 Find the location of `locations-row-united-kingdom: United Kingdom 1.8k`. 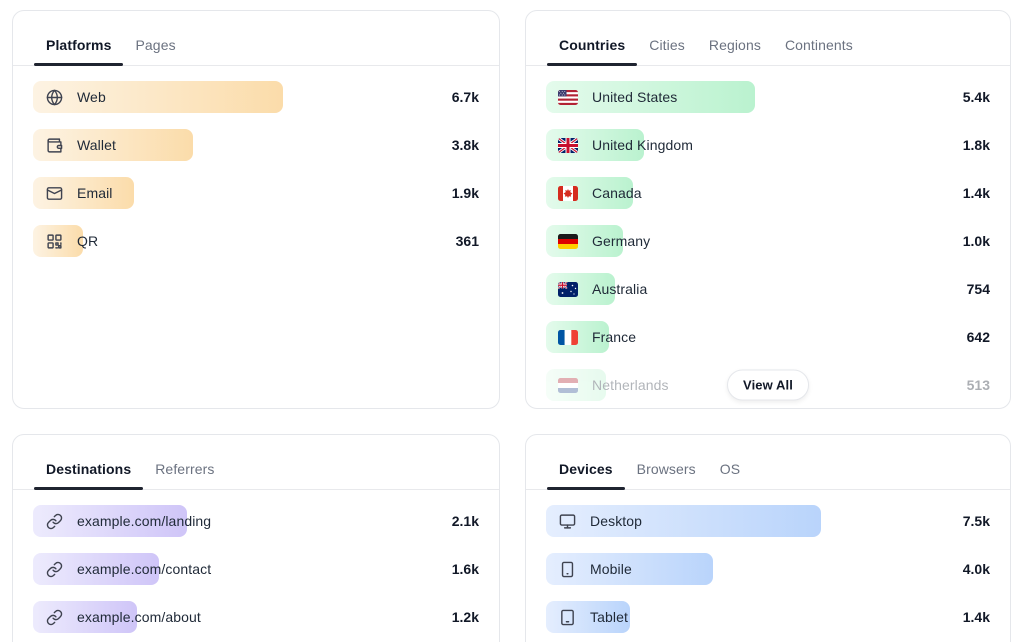

locations-row-united-kingdom: United Kingdom 1.8k is located at coordinates (768, 145).